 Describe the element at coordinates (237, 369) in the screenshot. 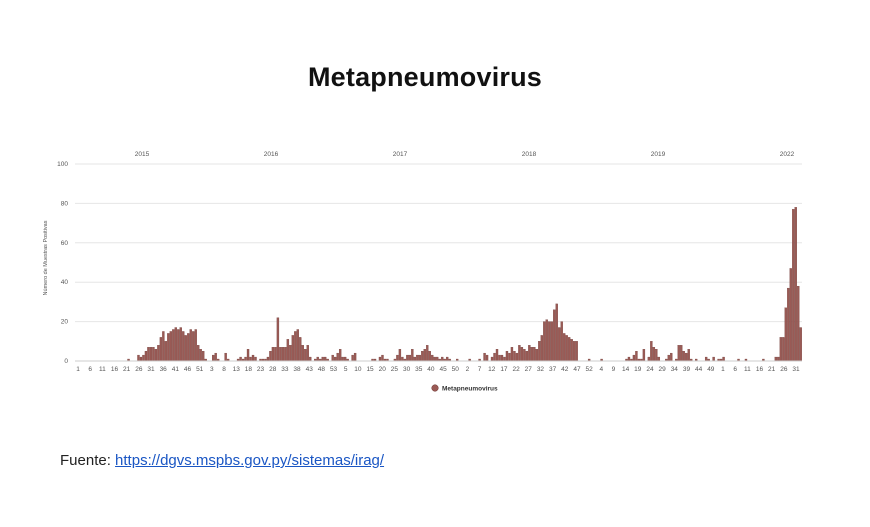

I see `x-tick-label: 13` at that location.